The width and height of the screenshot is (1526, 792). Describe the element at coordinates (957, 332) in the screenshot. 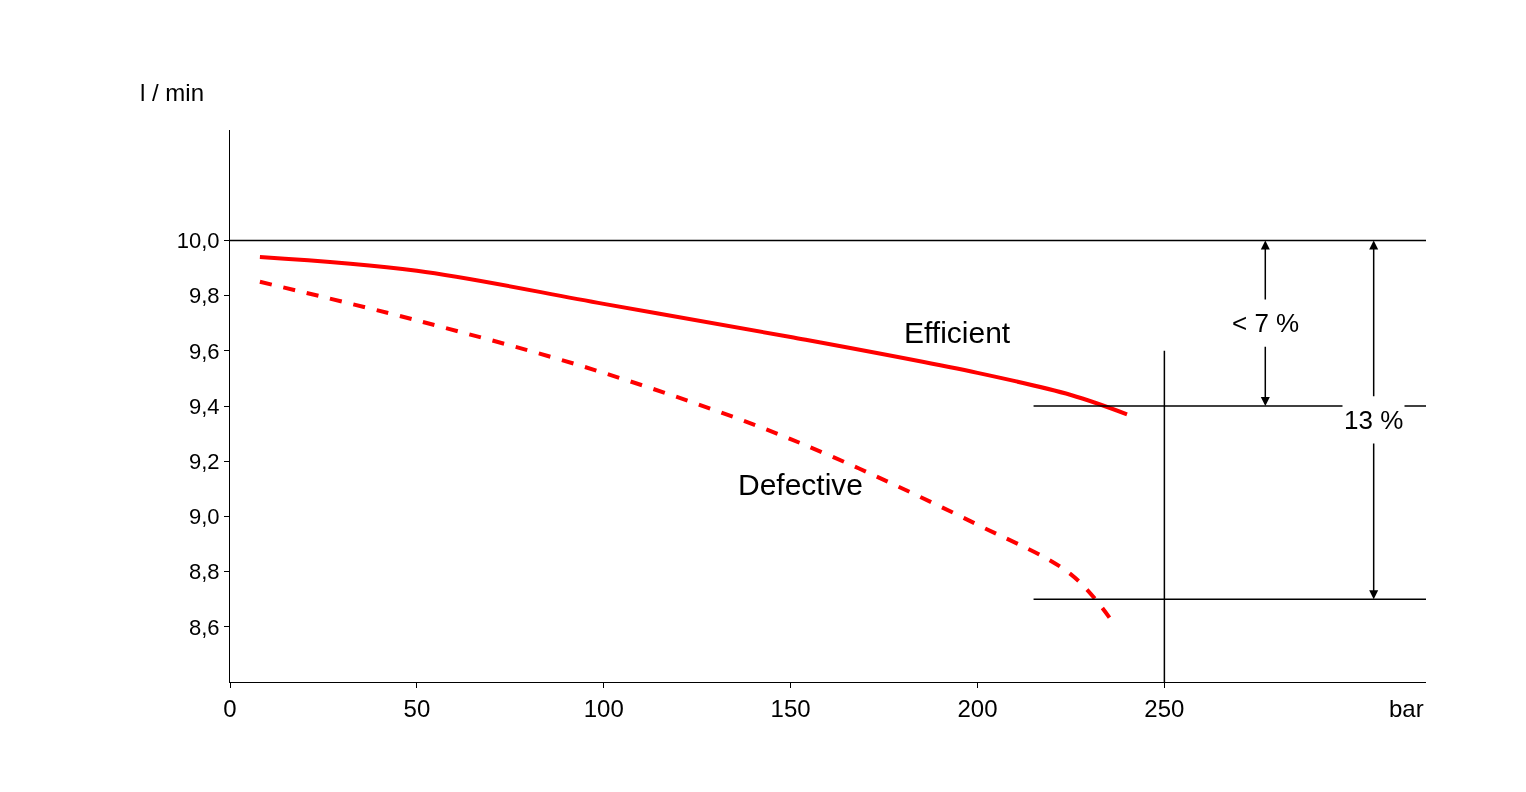

I see `series-label: Efficient` at that location.